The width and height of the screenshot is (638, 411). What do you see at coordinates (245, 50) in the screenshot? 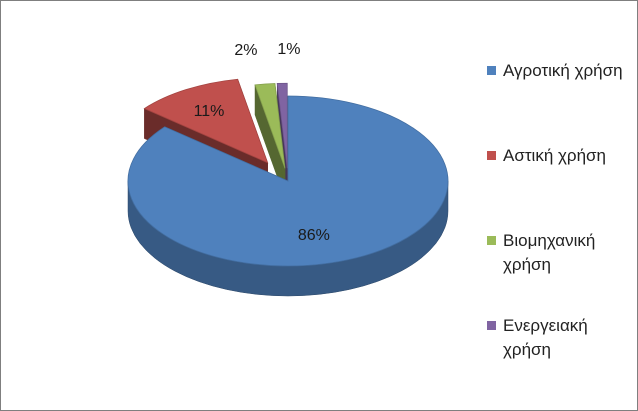
I see `data-label-industrial: 2%` at bounding box center [245, 50].